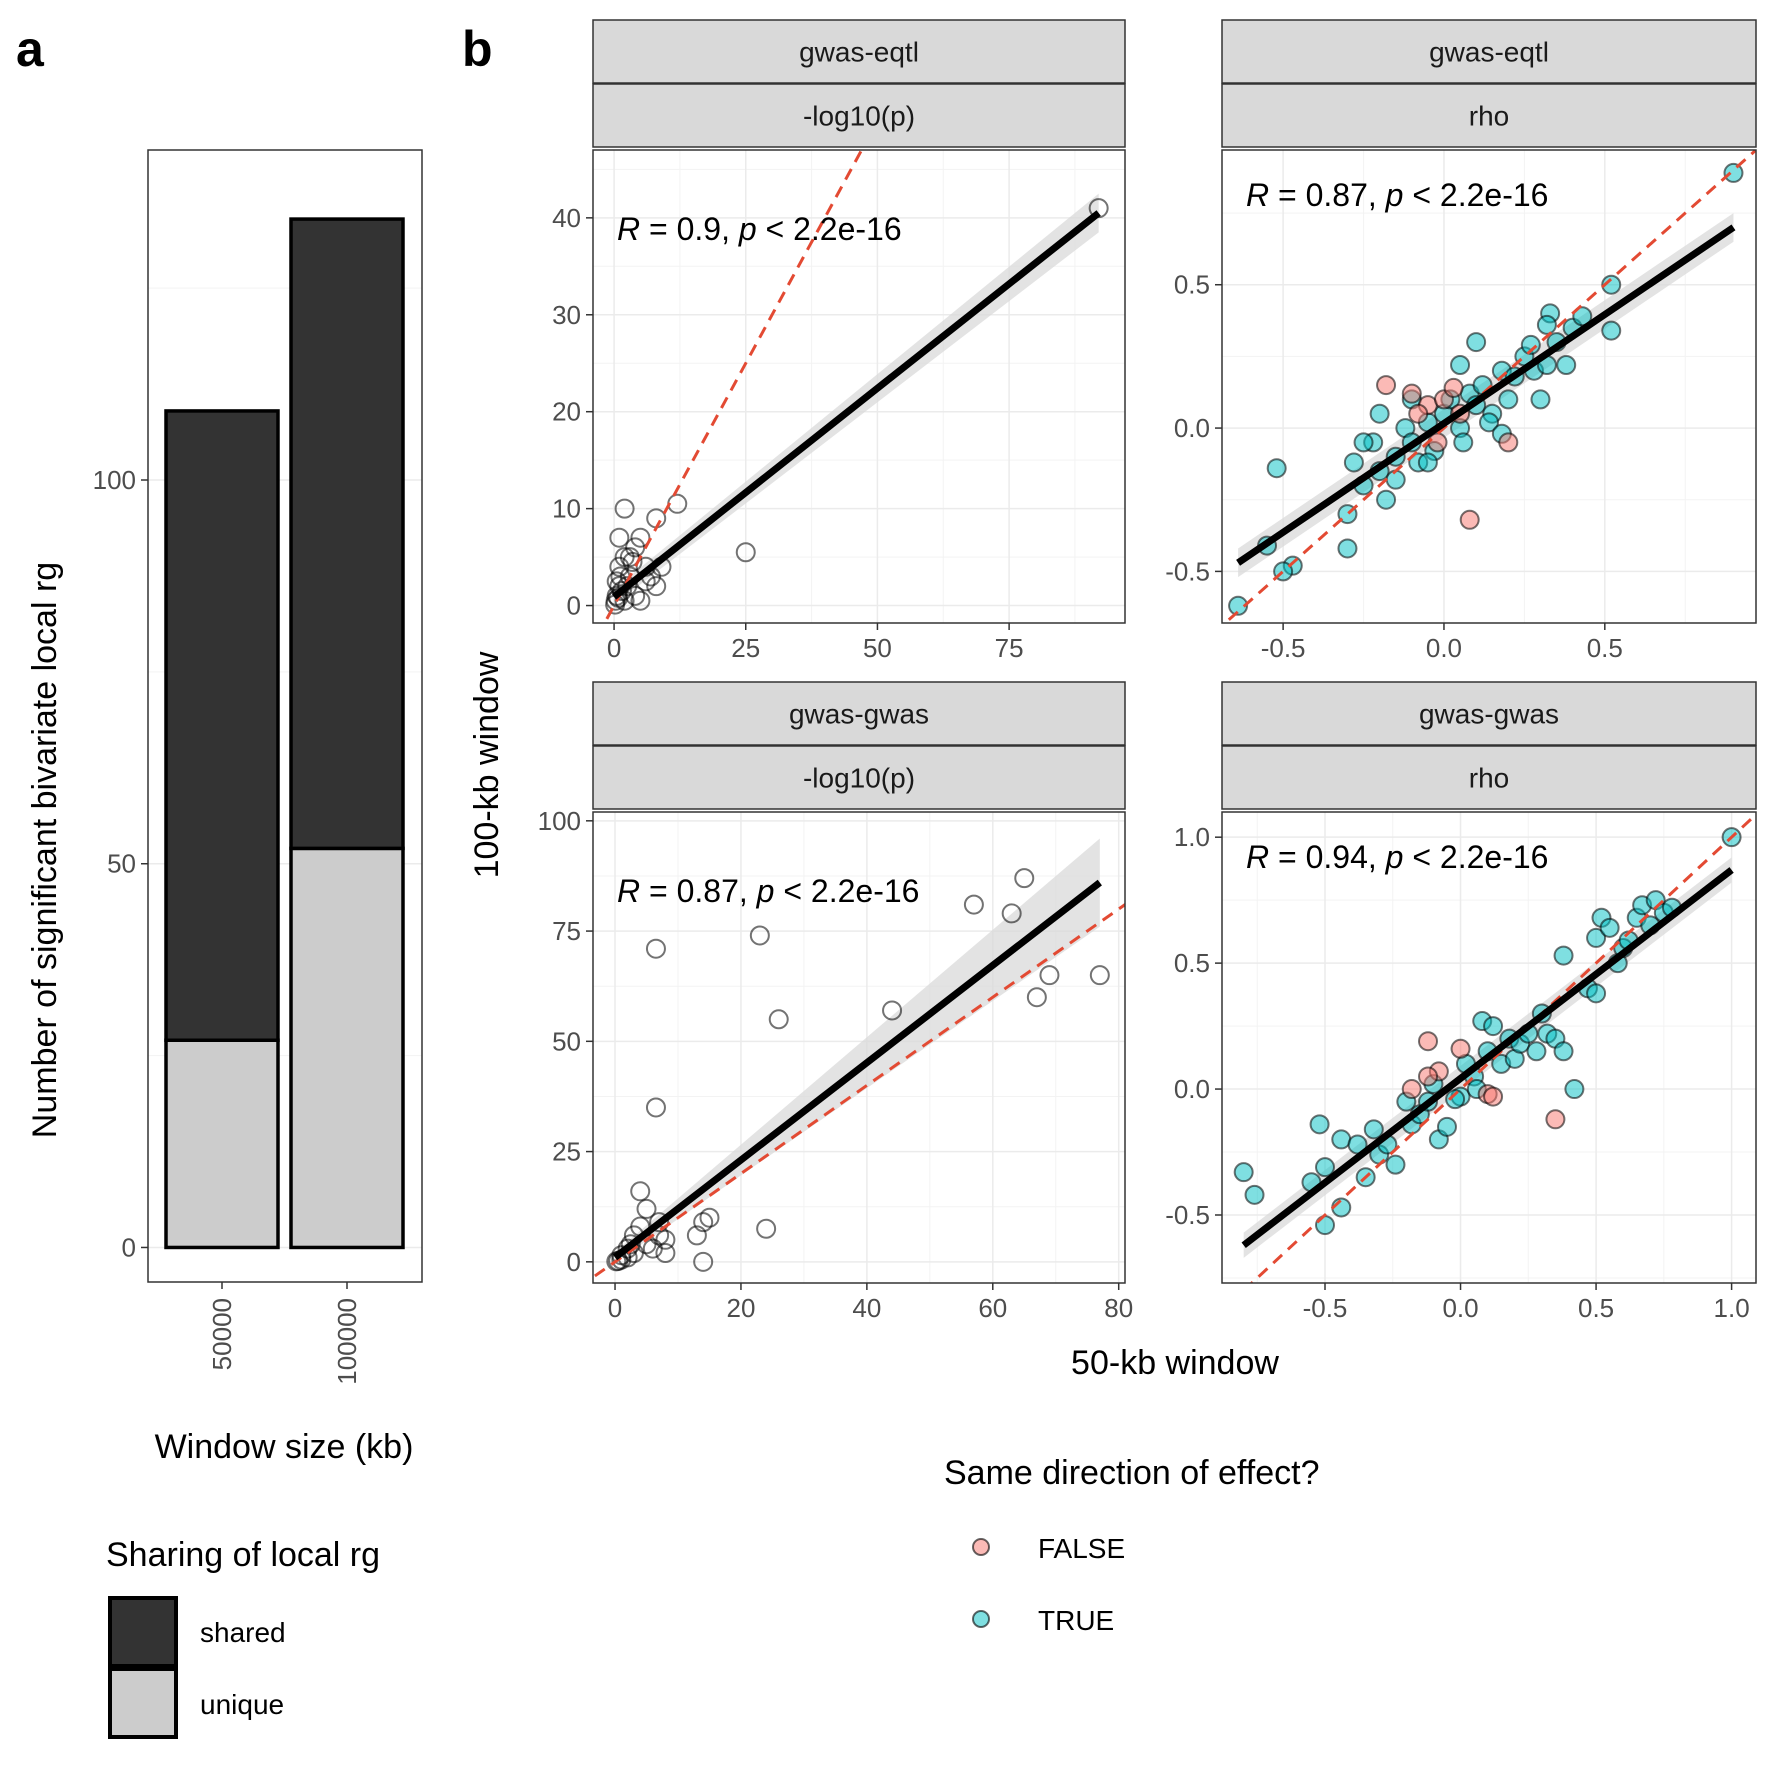  Describe the element at coordinates (574, 1262) in the screenshot. I see `y-tick-label: 0` at that location.